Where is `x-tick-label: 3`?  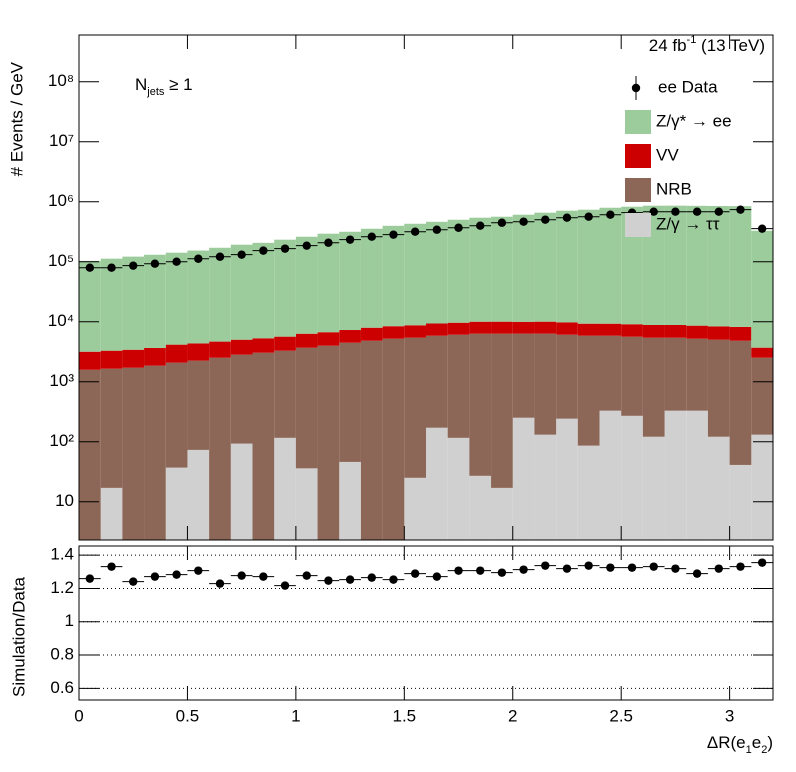
x-tick-label: 3 is located at coordinates (729, 715).